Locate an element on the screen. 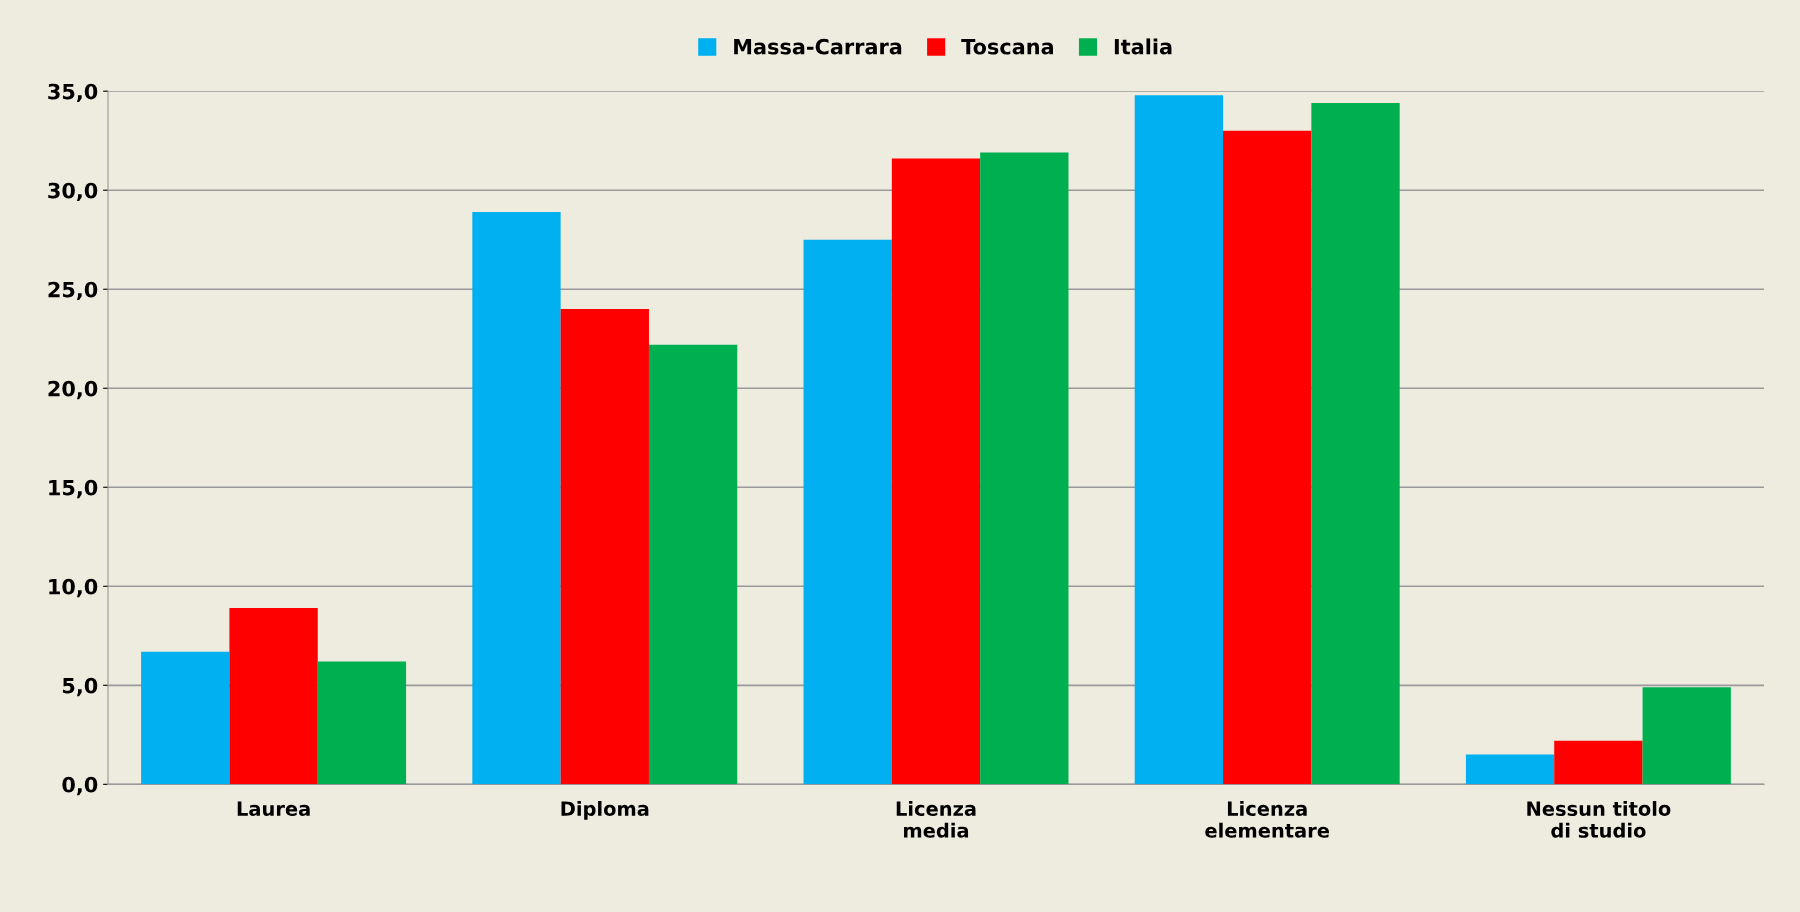  legend-label: Massa-Carrara is located at coordinates (818, 46).